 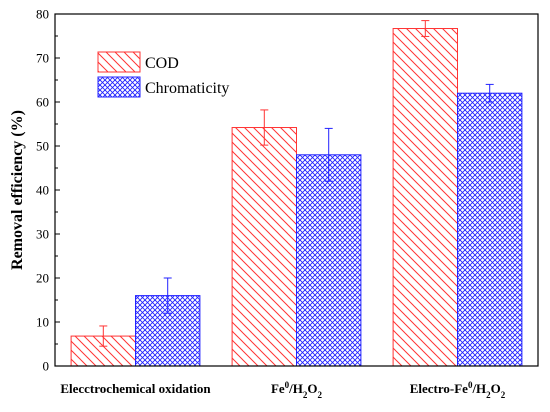 What do you see at coordinates (119, 87) in the screenshot?
I see `legend-swatch-chromaticity` at bounding box center [119, 87].